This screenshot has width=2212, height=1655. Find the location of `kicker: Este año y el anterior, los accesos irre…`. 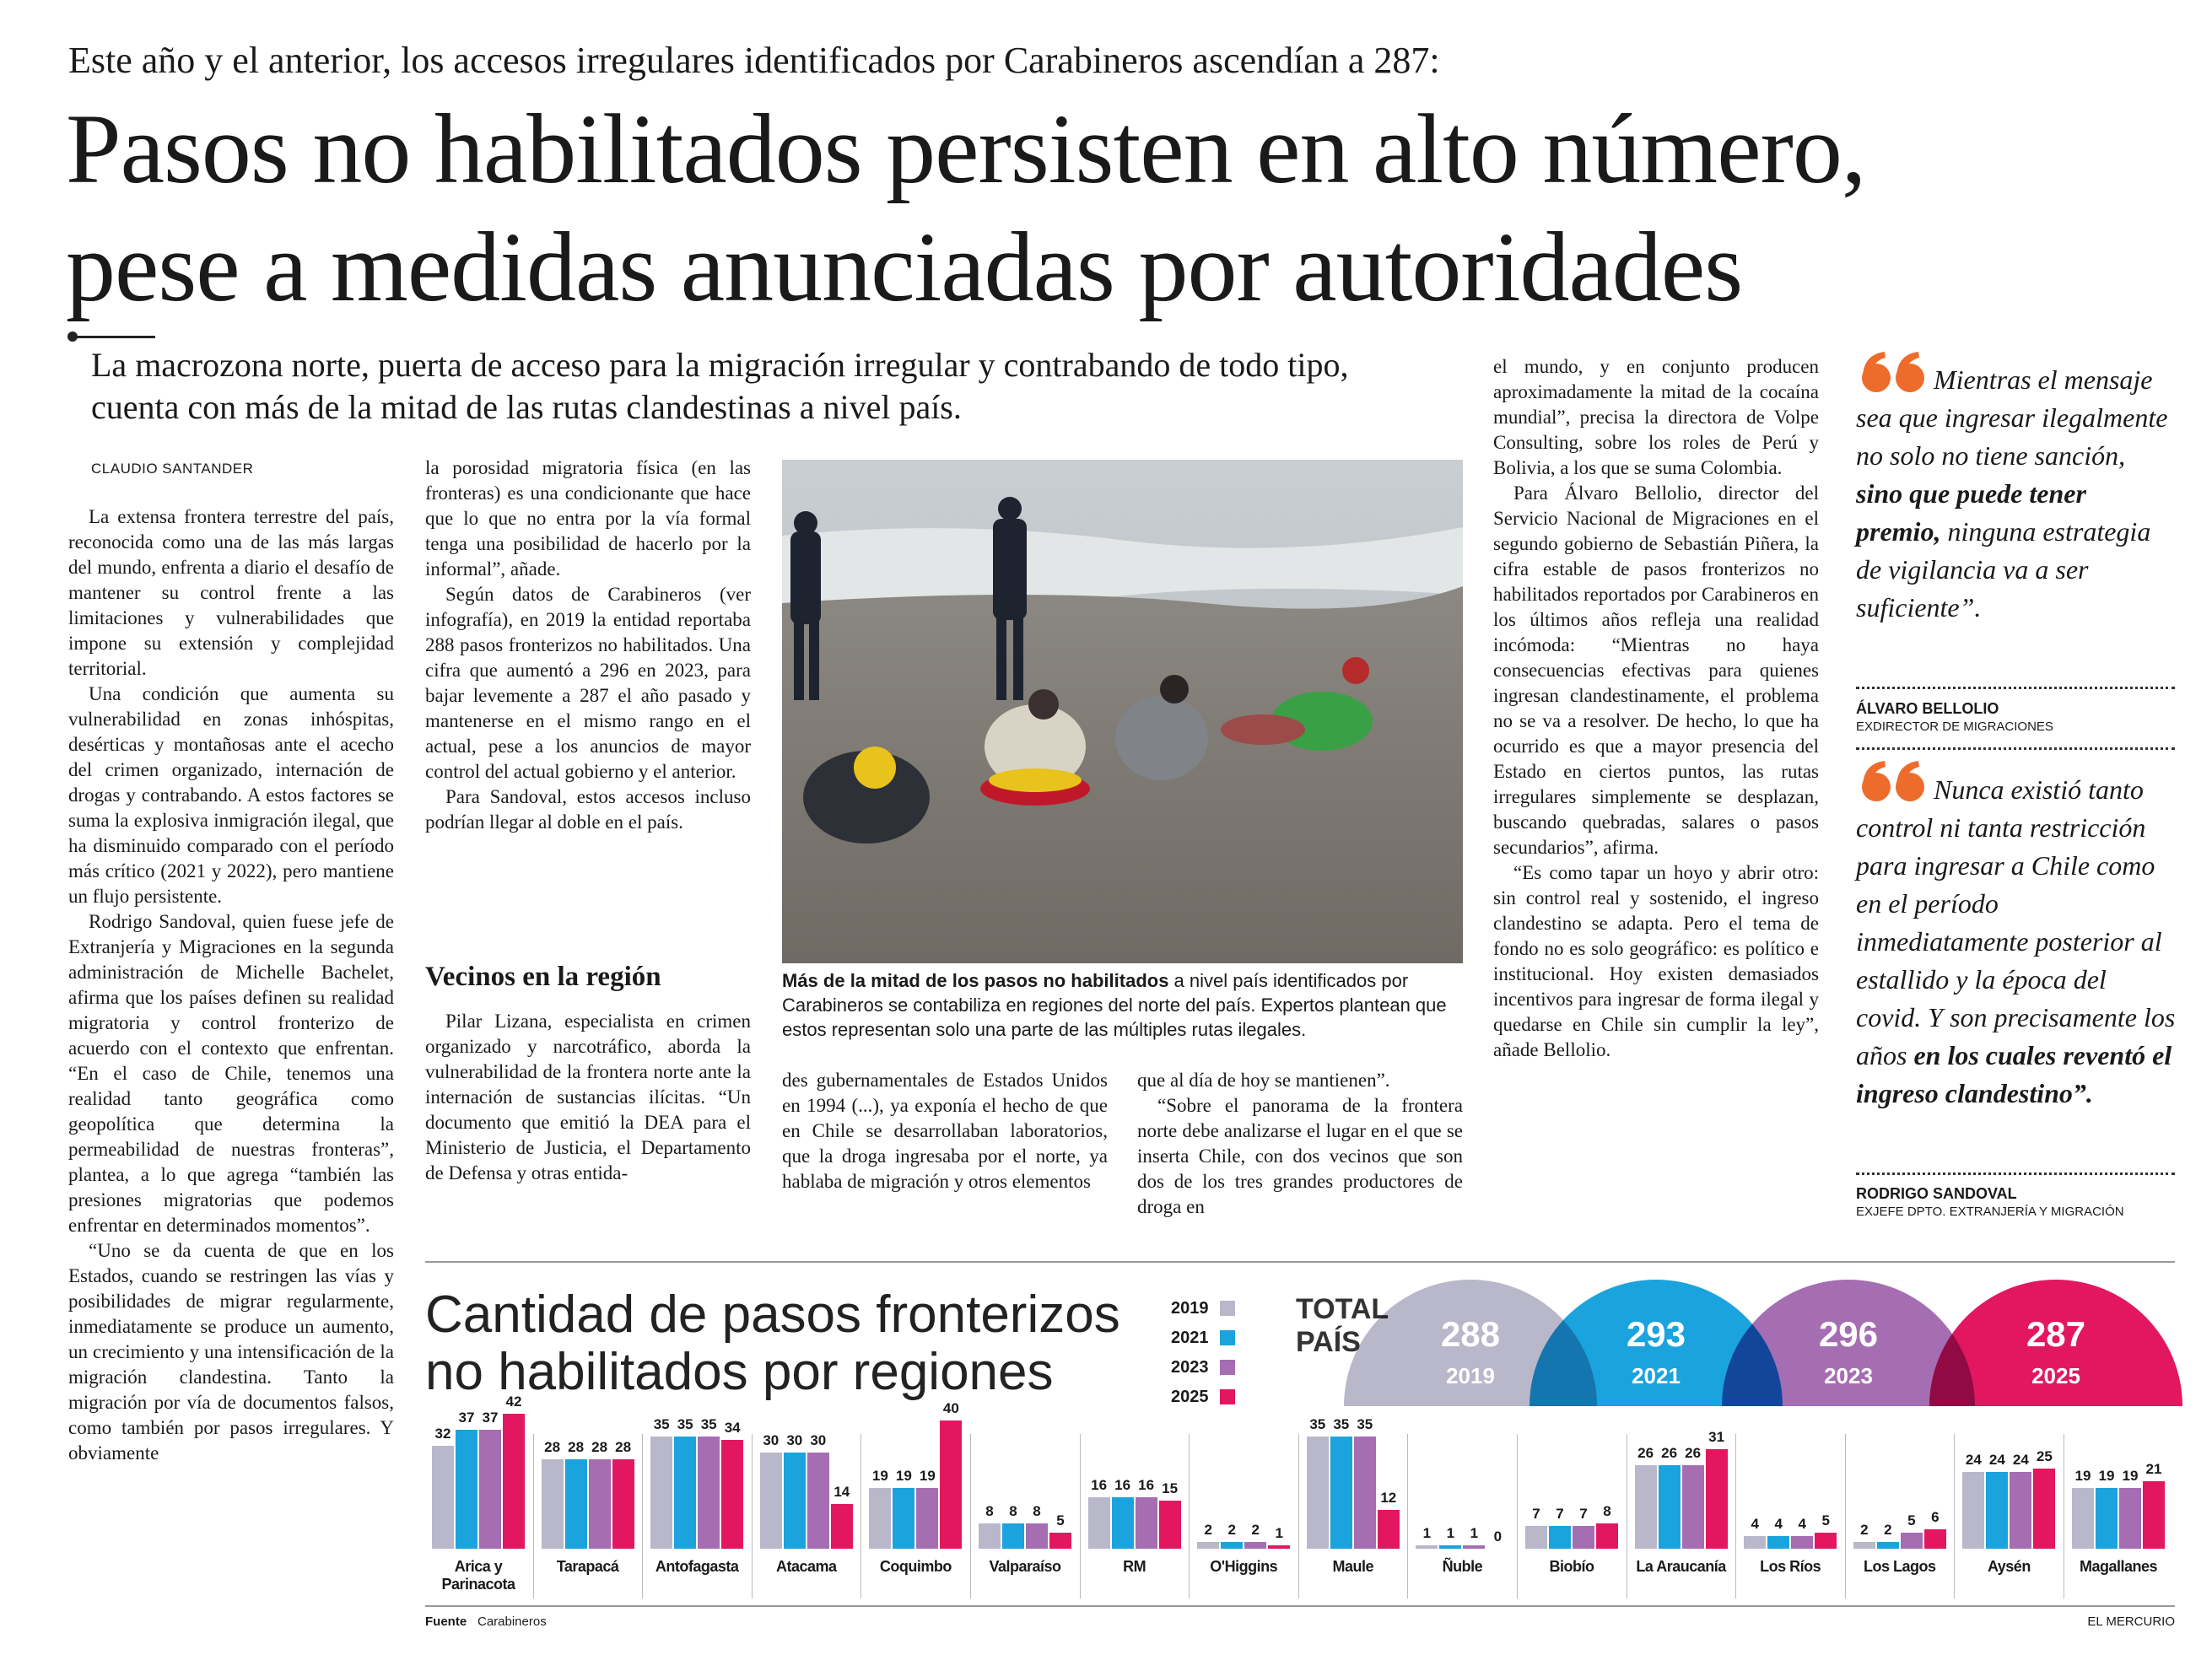

kicker: Este año y el anterior, los accesos irre… is located at coordinates (754, 61).